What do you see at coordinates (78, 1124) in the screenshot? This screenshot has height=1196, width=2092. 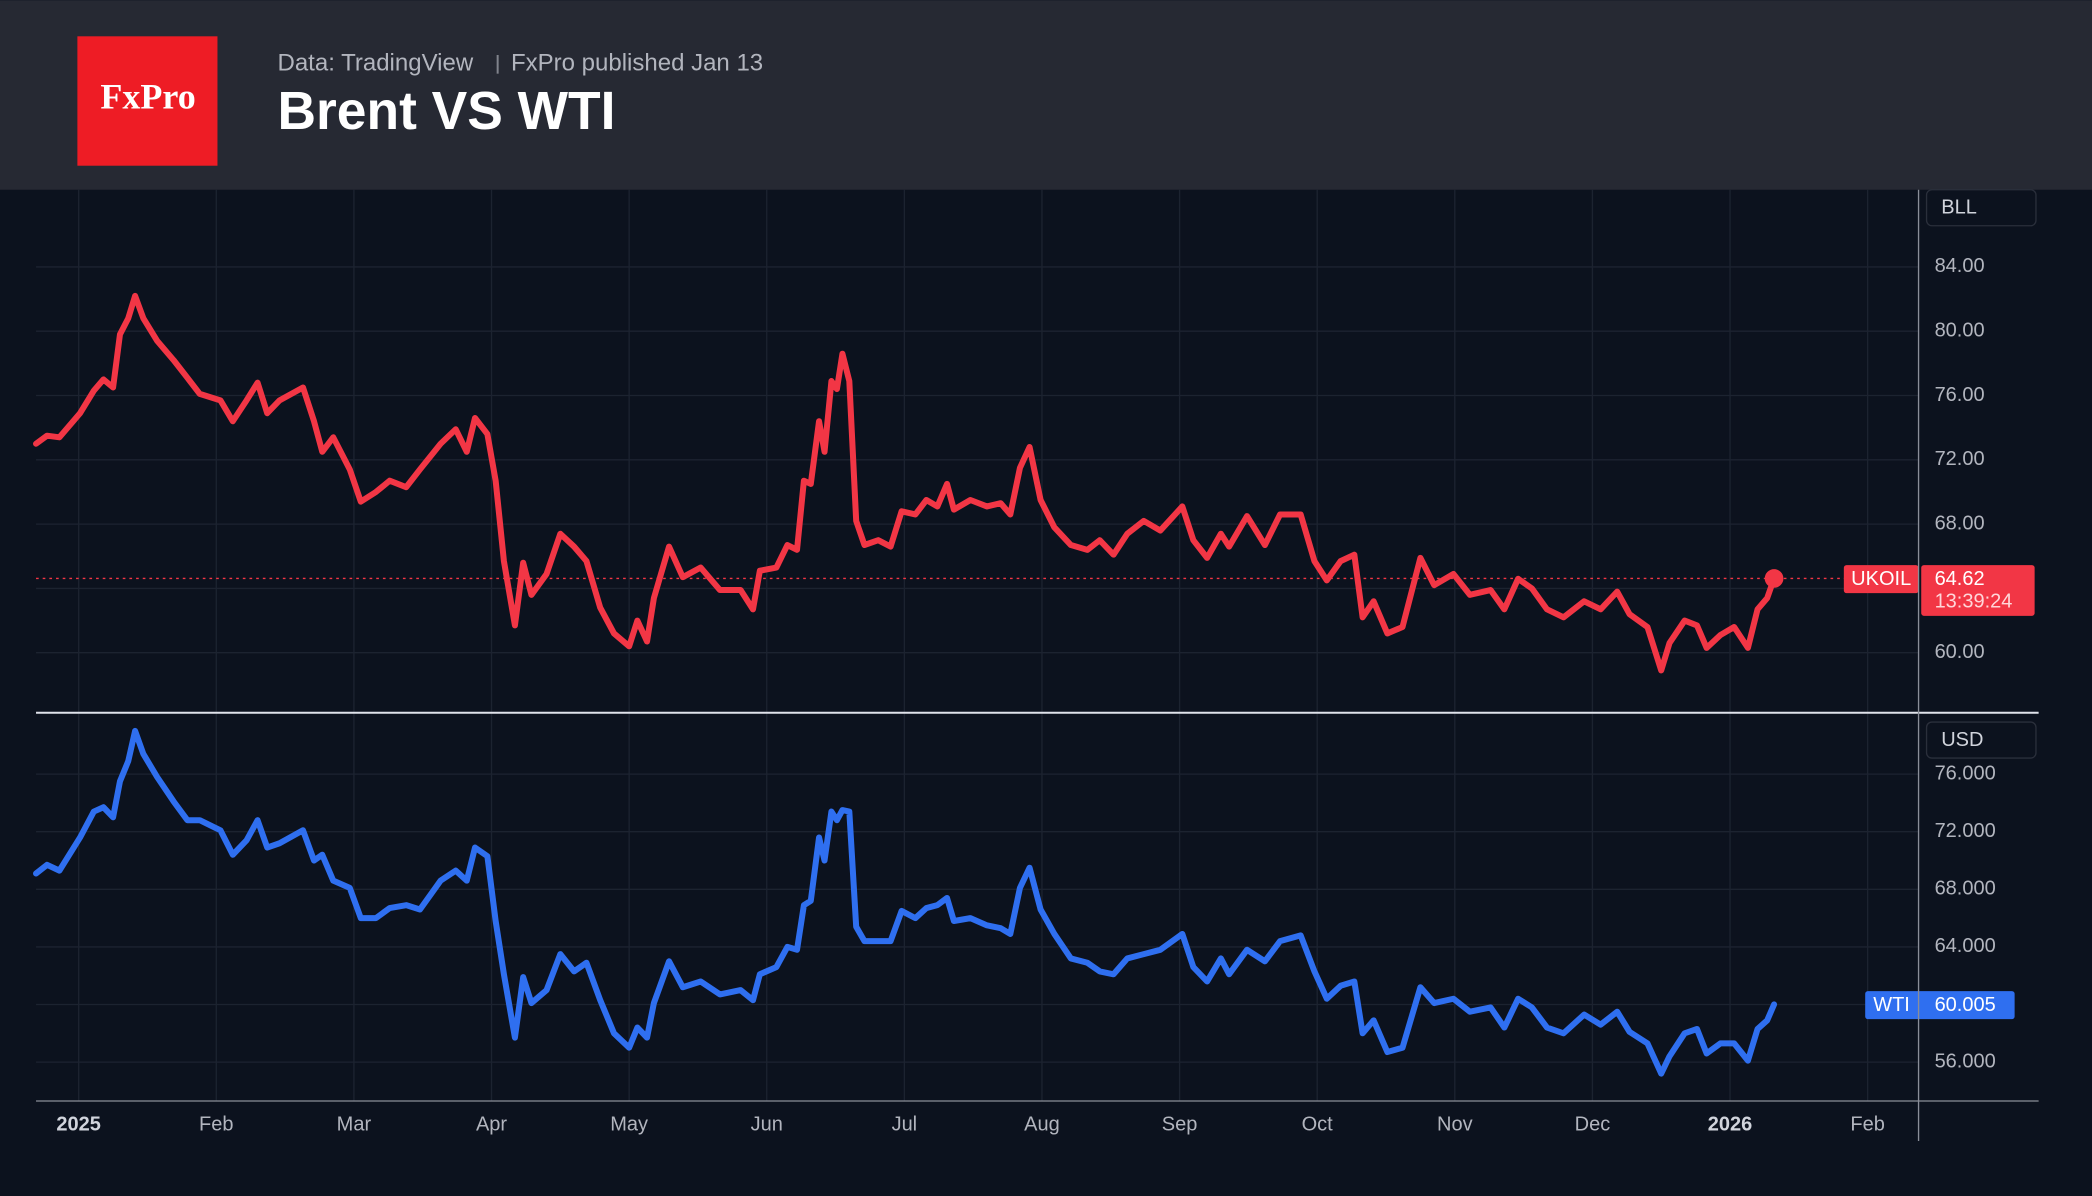 I see `x-tick-label: 2025` at bounding box center [78, 1124].